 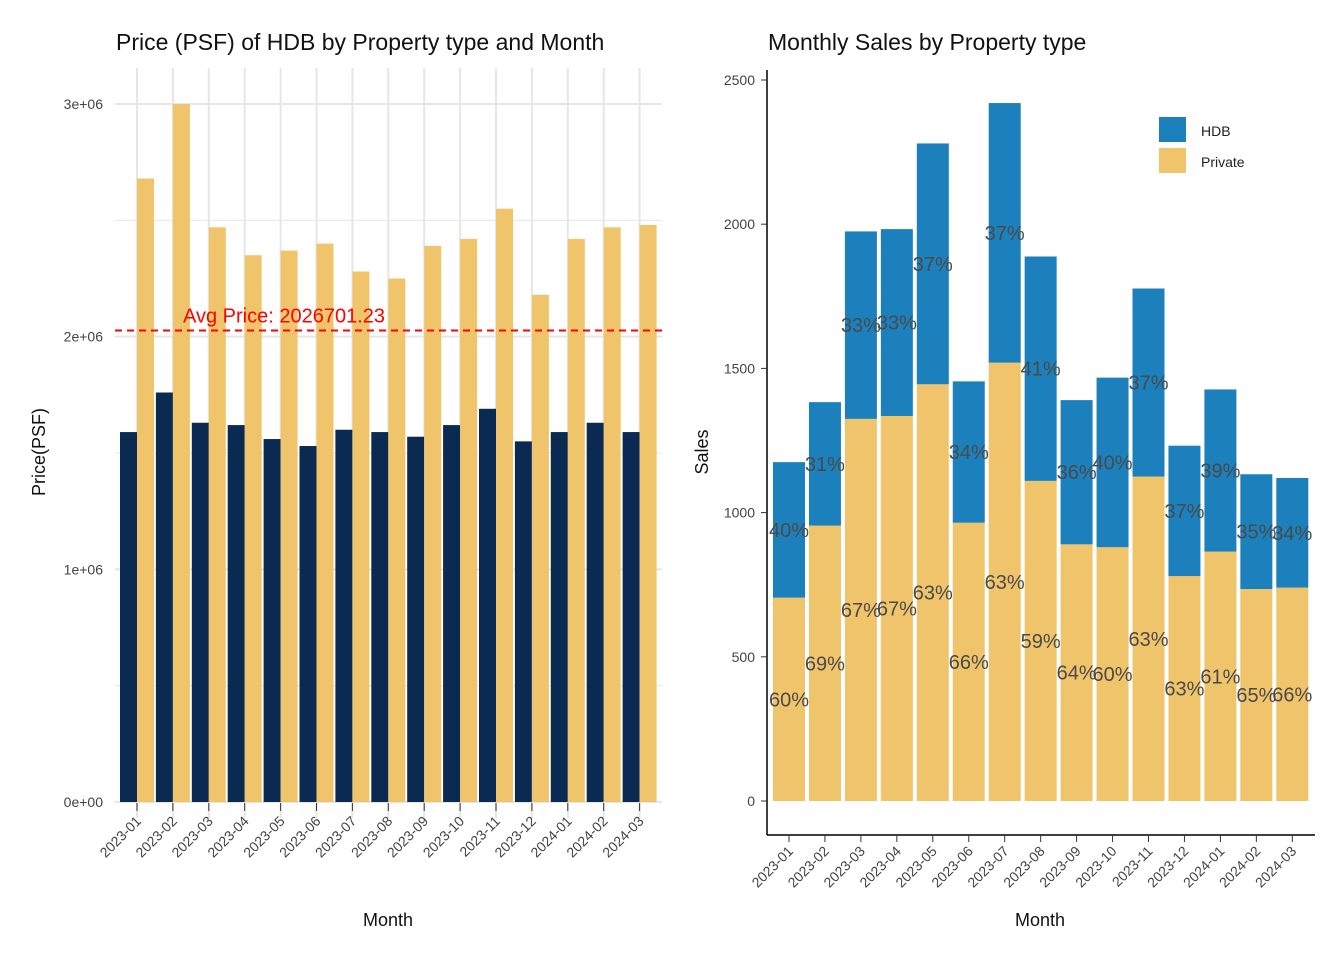 What do you see at coordinates (84, 802) in the screenshot?
I see `y-tick-label: 0e+00` at bounding box center [84, 802].